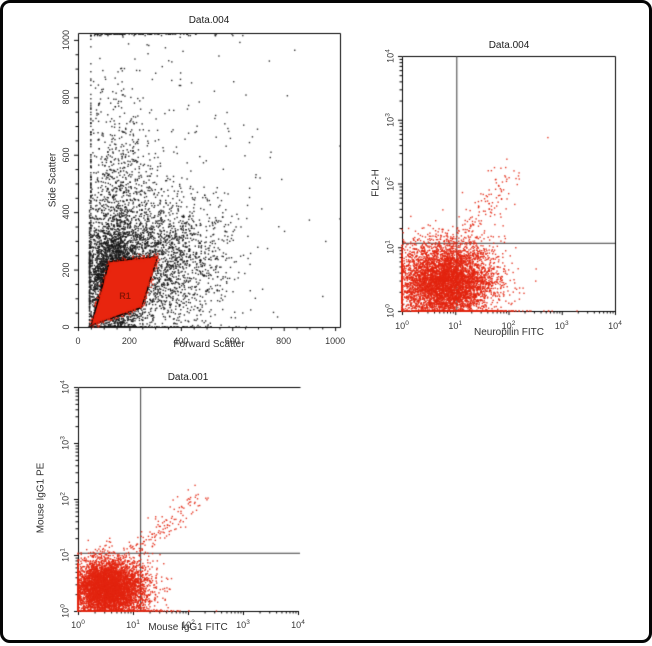 This screenshot has width=652, height=646. Describe the element at coordinates (376, 183) in the screenshot. I see `y-axis-label: FL2-H` at that location.